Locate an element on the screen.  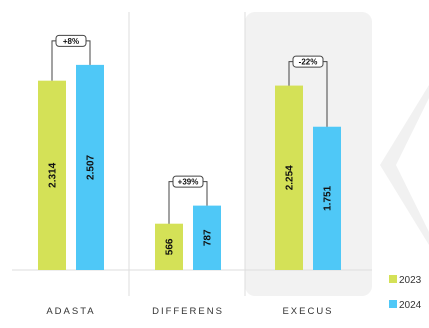
change-label: +39% is located at coordinates (188, 182).